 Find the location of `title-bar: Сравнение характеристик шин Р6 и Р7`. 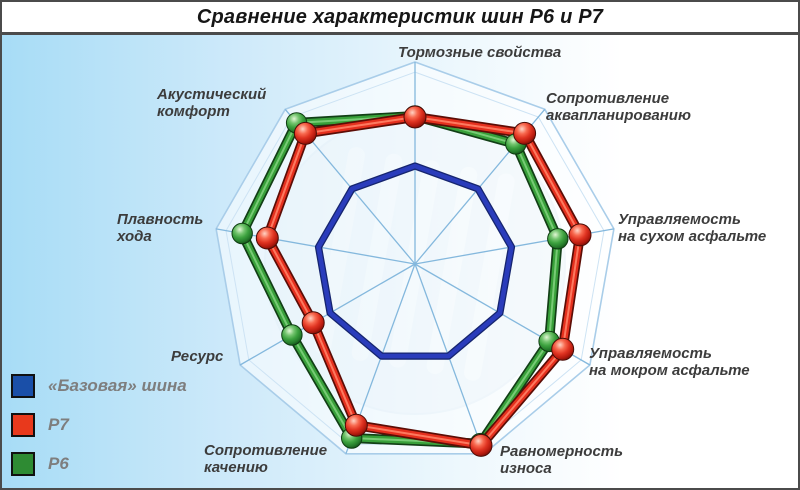

title-bar: Сравнение характеристик шин Р6 и Р7 is located at coordinates (400, 18).